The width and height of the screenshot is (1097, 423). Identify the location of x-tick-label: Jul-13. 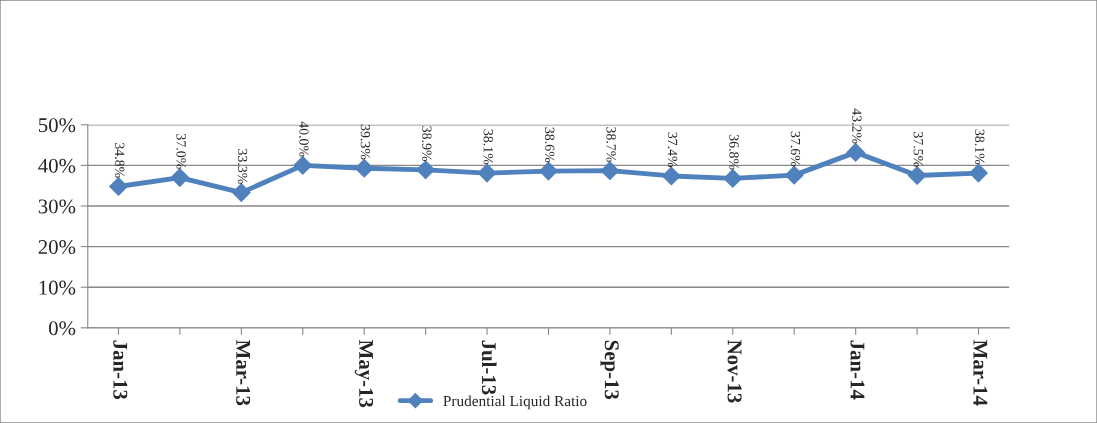
(489, 367).